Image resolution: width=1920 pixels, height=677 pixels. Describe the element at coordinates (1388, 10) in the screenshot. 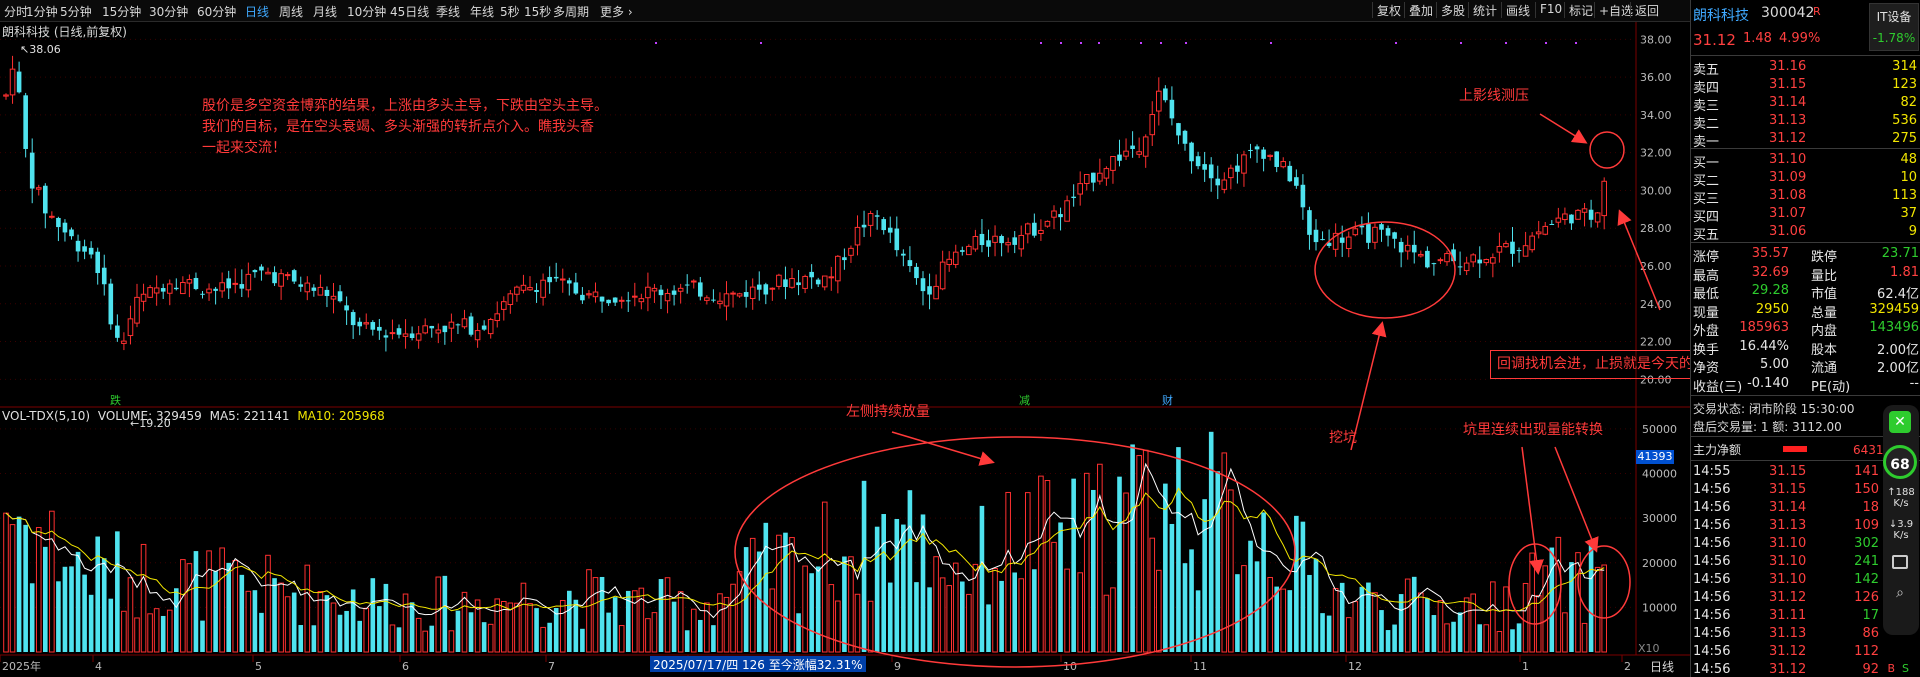

I see `toolbar-button: 复权` at that location.